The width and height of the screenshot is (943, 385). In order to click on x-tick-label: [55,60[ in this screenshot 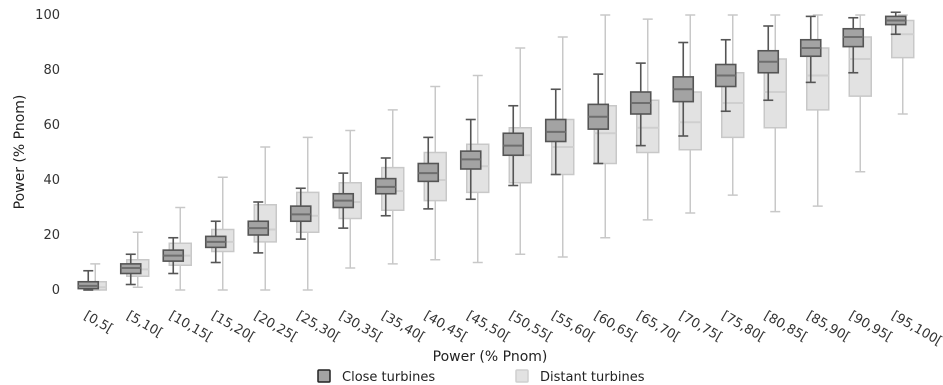, I will do `click(573, 326)`.